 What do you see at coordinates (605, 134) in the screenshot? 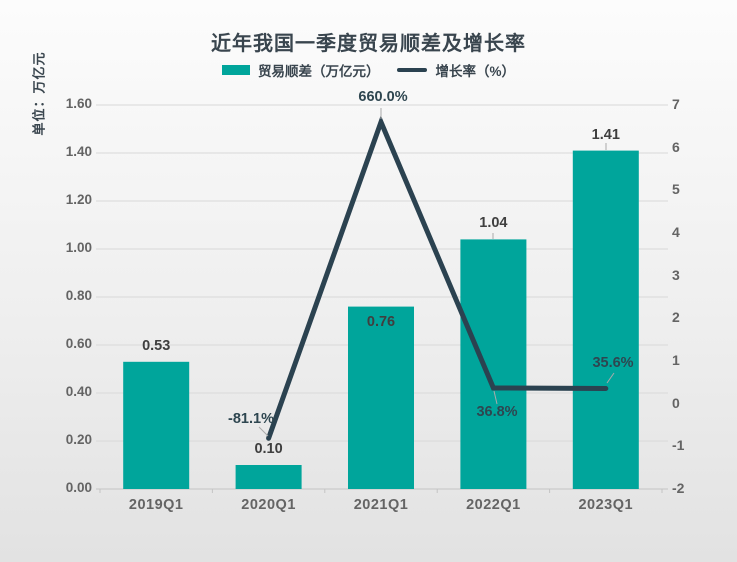
I see `bar-value-label: 1.41` at bounding box center [605, 134].